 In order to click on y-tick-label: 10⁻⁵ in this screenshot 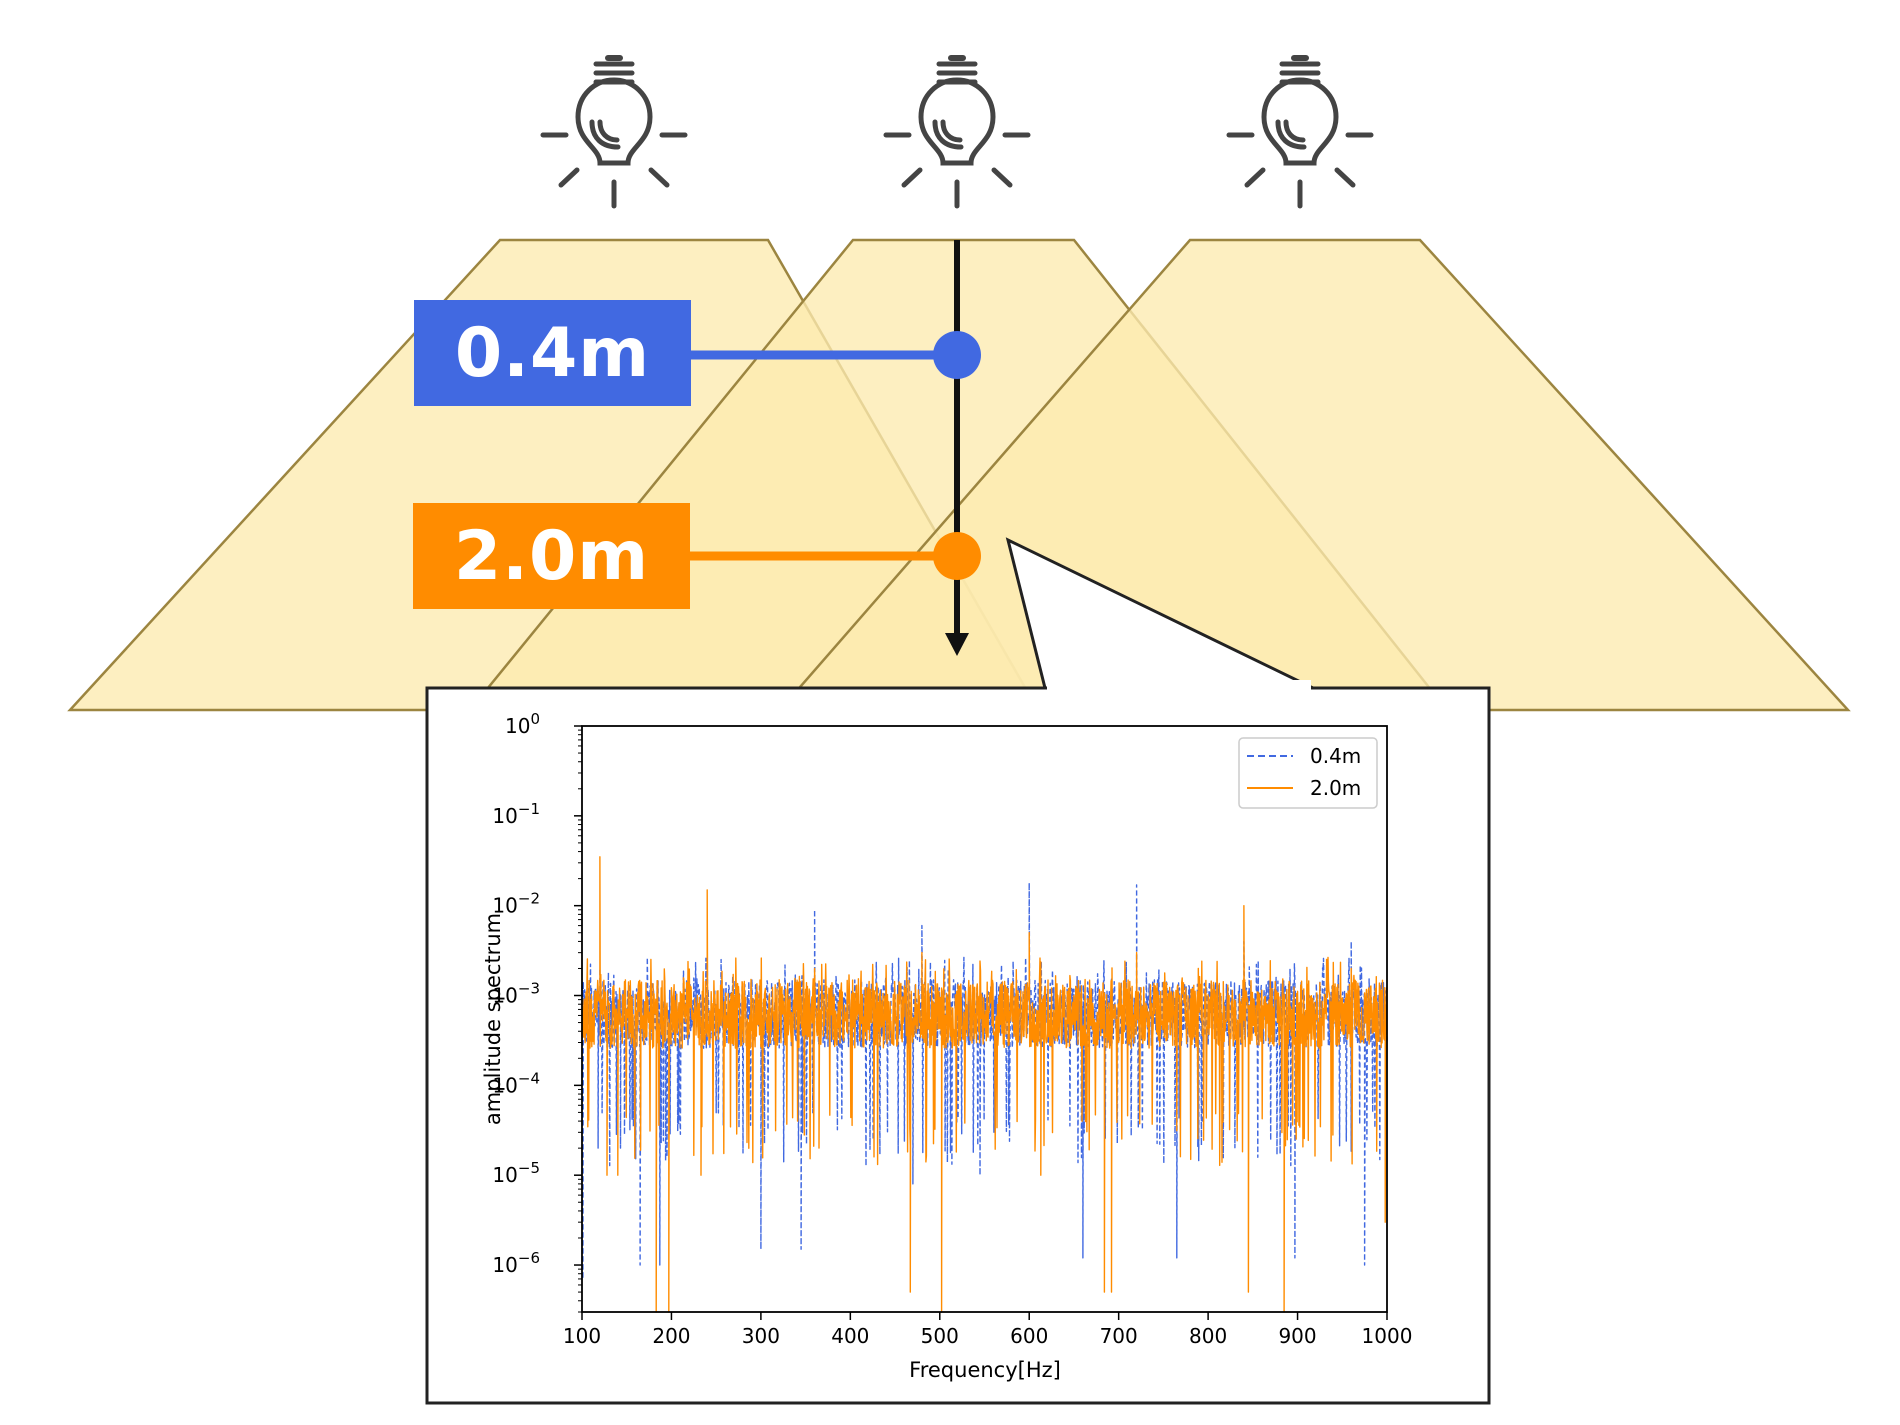, I will do `click(516, 1173)`.